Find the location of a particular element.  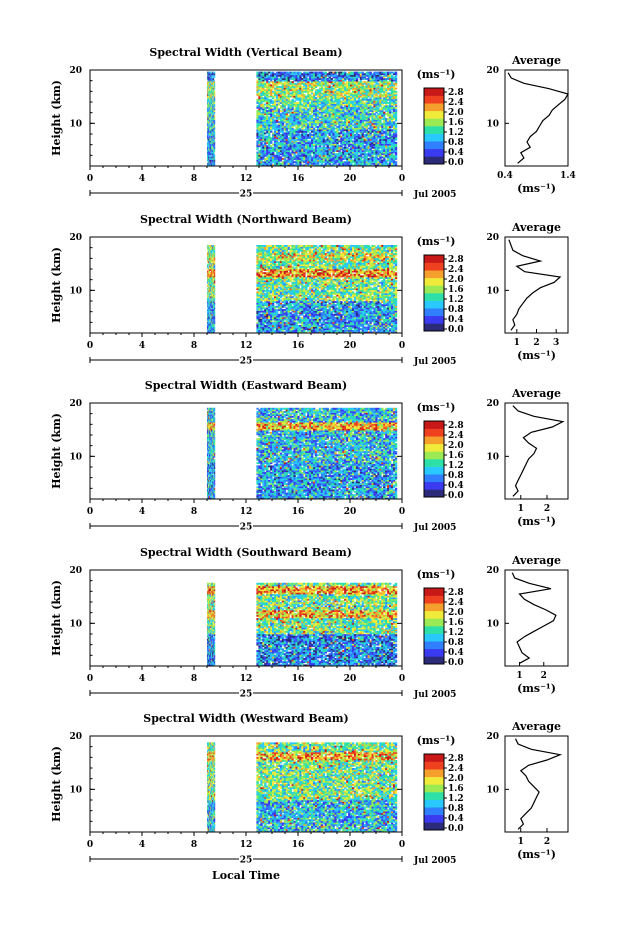

colorbar-swatch is located at coordinates (434, 130).